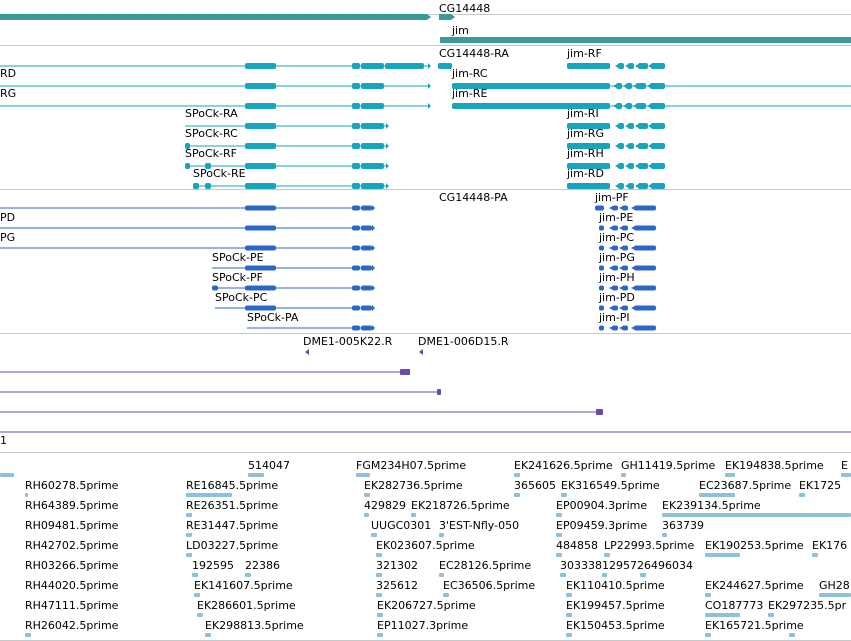  Describe the element at coordinates (460, 505) in the screenshot. I see `est-label: EK218726.5prime` at that location.